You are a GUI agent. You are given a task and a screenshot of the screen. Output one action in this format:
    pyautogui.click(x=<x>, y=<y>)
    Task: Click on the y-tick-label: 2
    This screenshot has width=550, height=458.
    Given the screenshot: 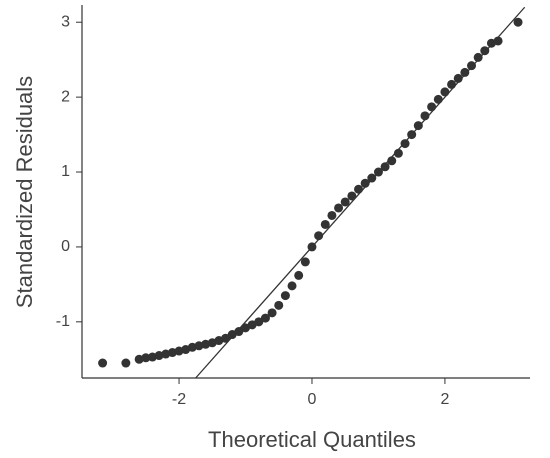 What is the action you would take?
    pyautogui.click(x=65, y=96)
    